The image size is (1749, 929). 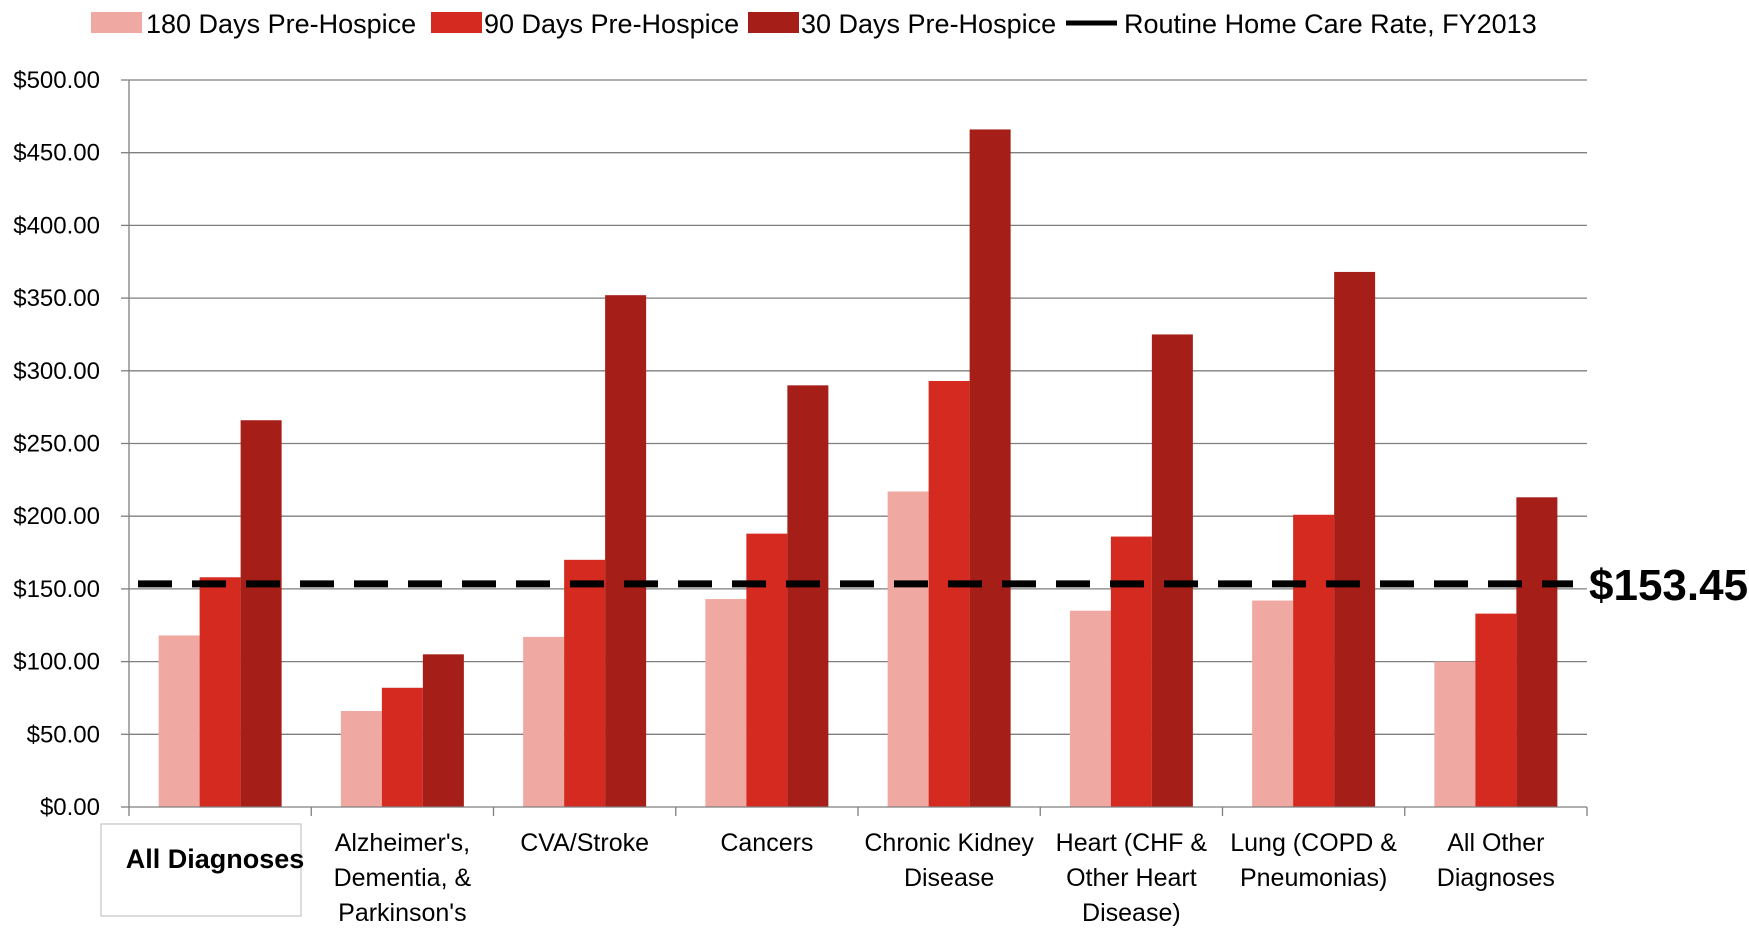 What do you see at coordinates (56, 444) in the screenshot?
I see `y-tick-label: $250.00` at bounding box center [56, 444].